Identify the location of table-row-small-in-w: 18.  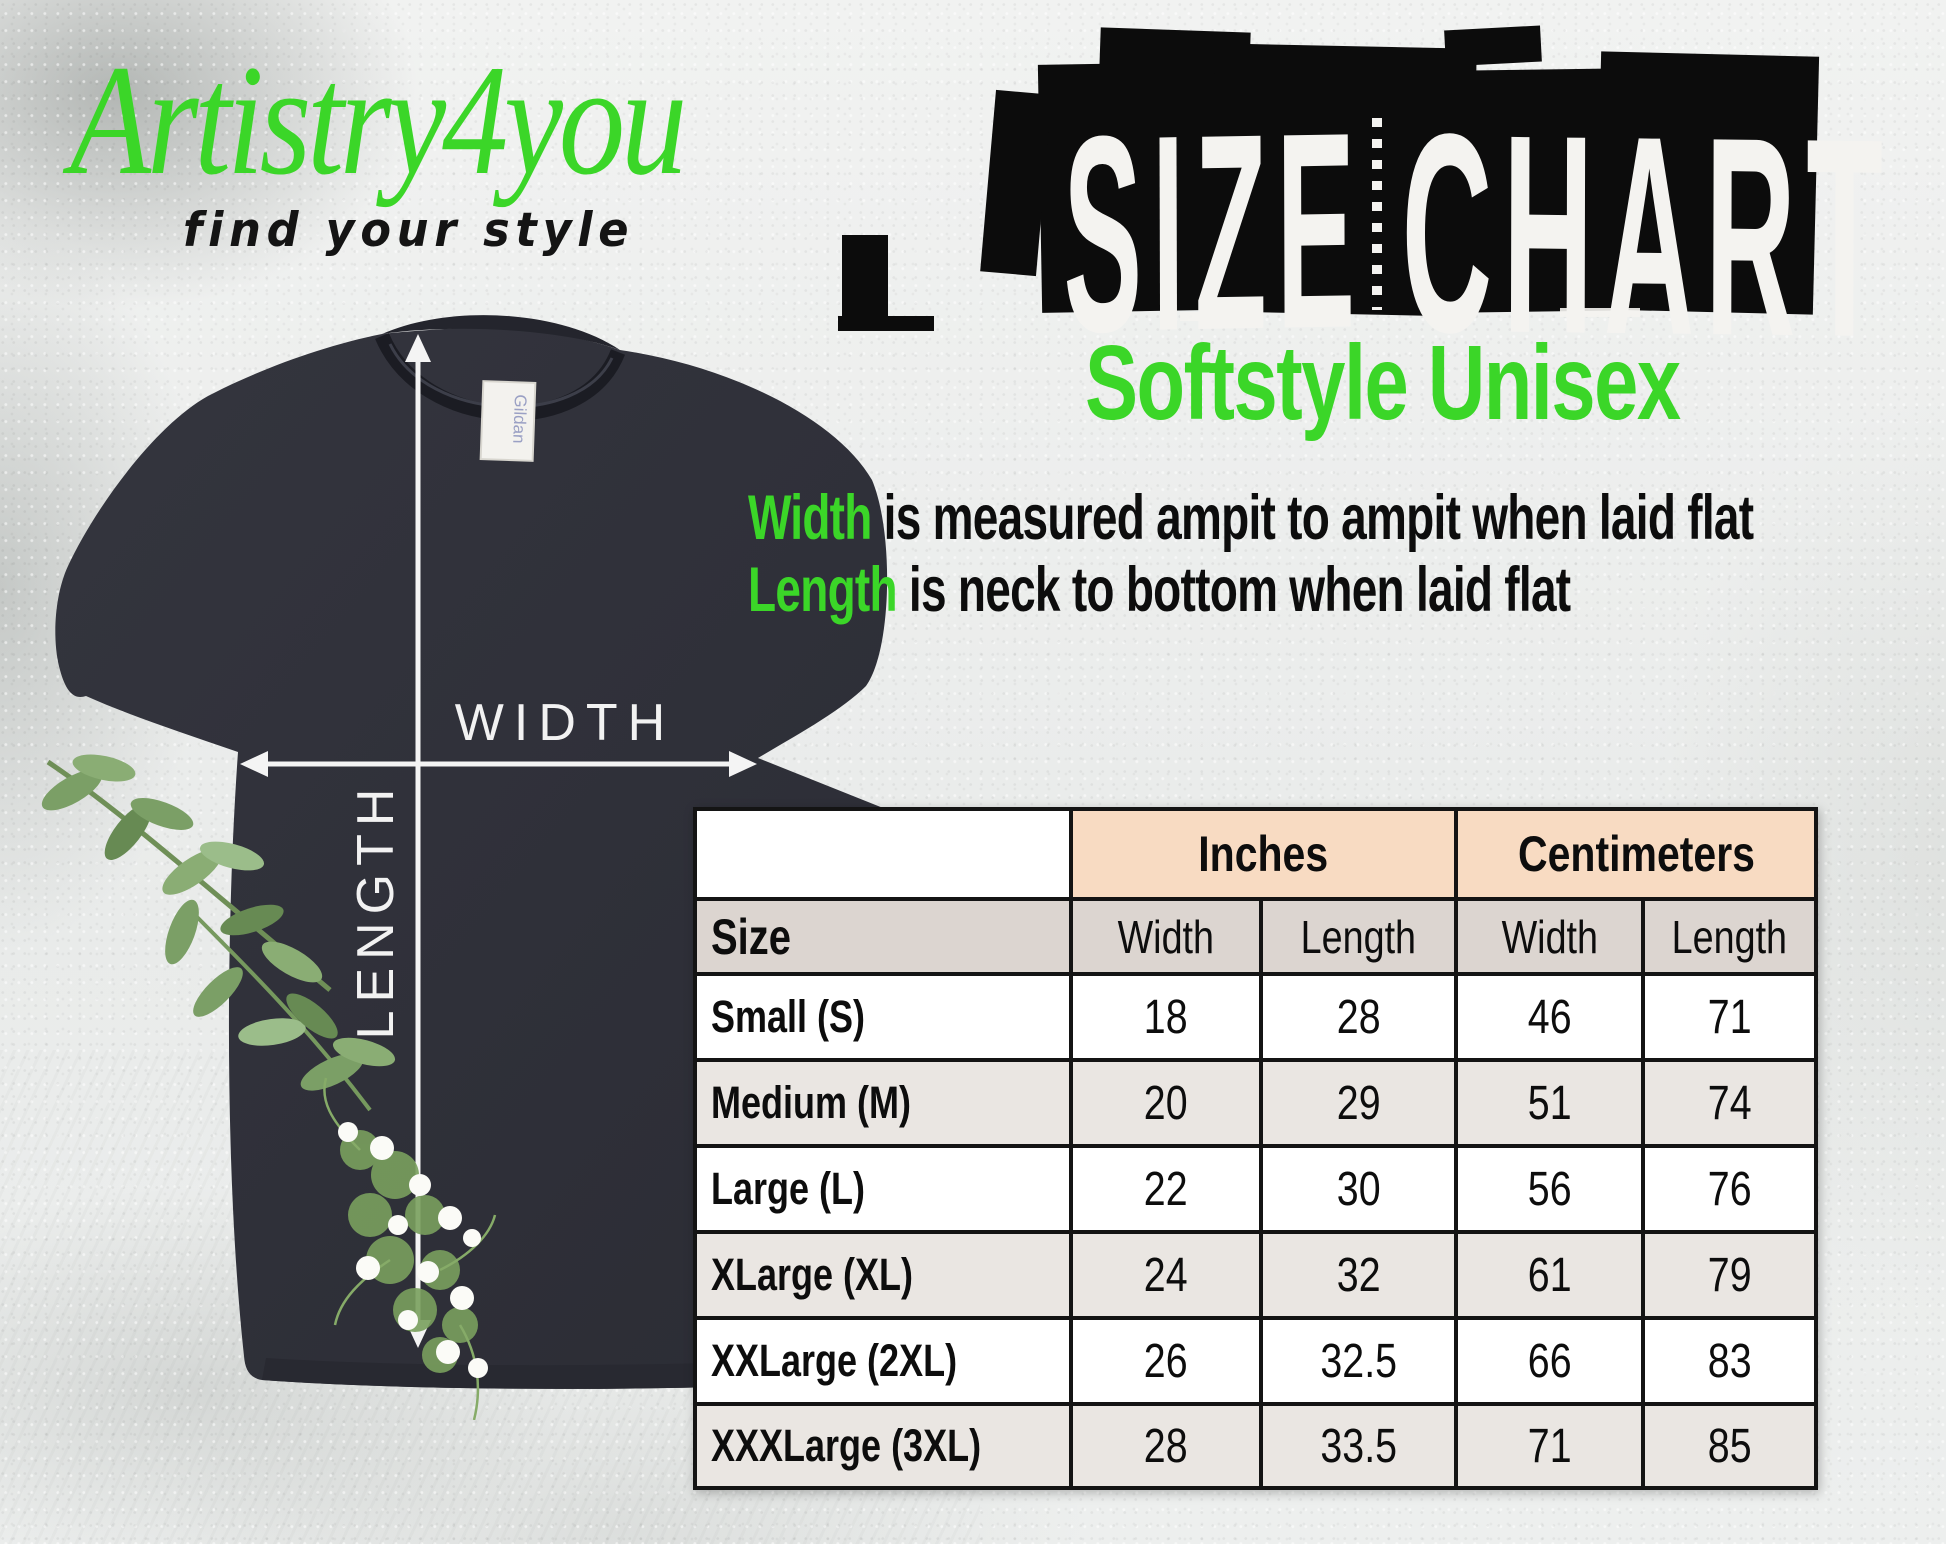
(1166, 1017).